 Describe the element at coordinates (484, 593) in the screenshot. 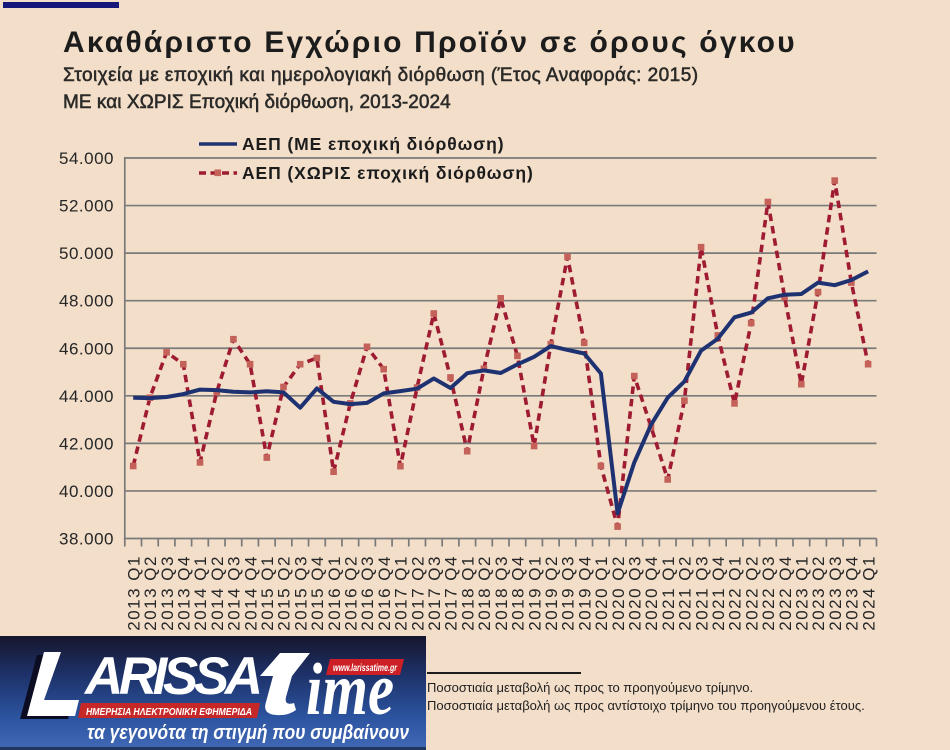

I see `svg-text: 2018 Q2` at that location.